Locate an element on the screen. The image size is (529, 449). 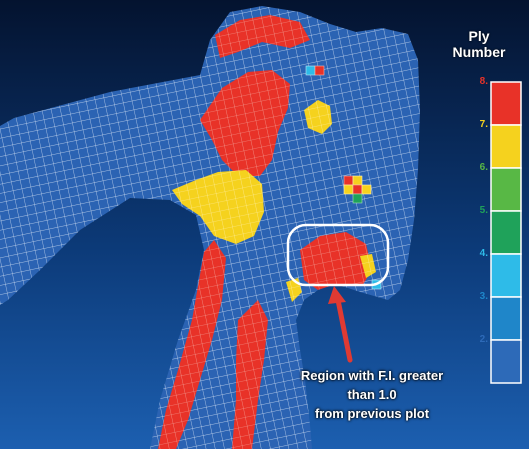
legend-label: 8. is located at coordinates (483, 81).